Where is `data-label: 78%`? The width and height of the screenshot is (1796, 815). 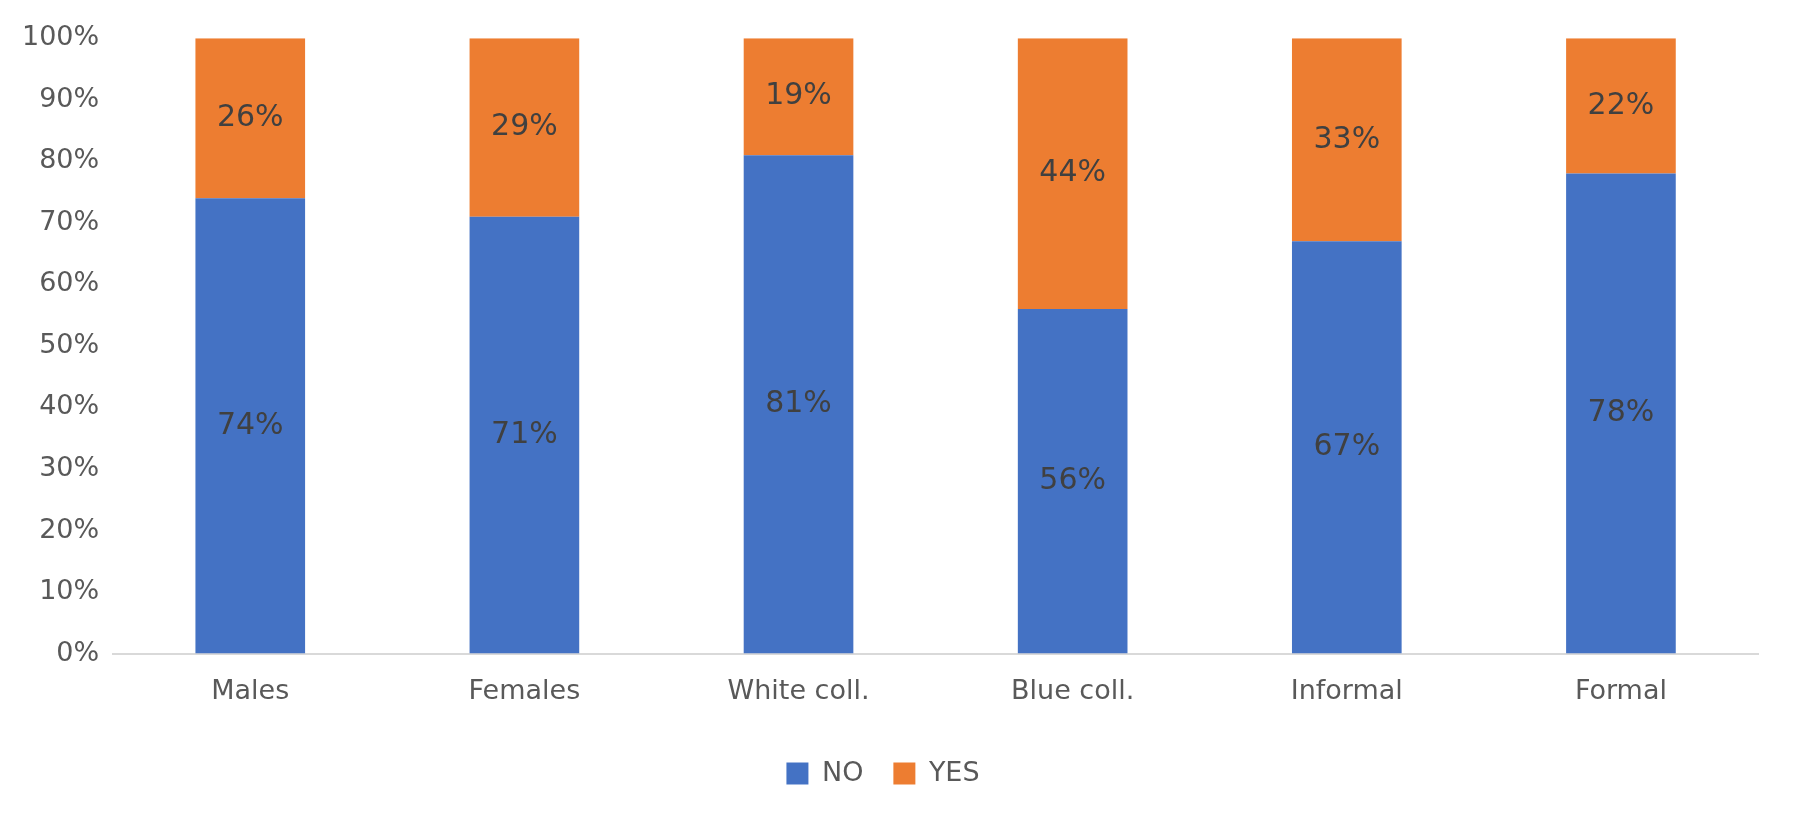
data-label: 78% is located at coordinates (1621, 411).